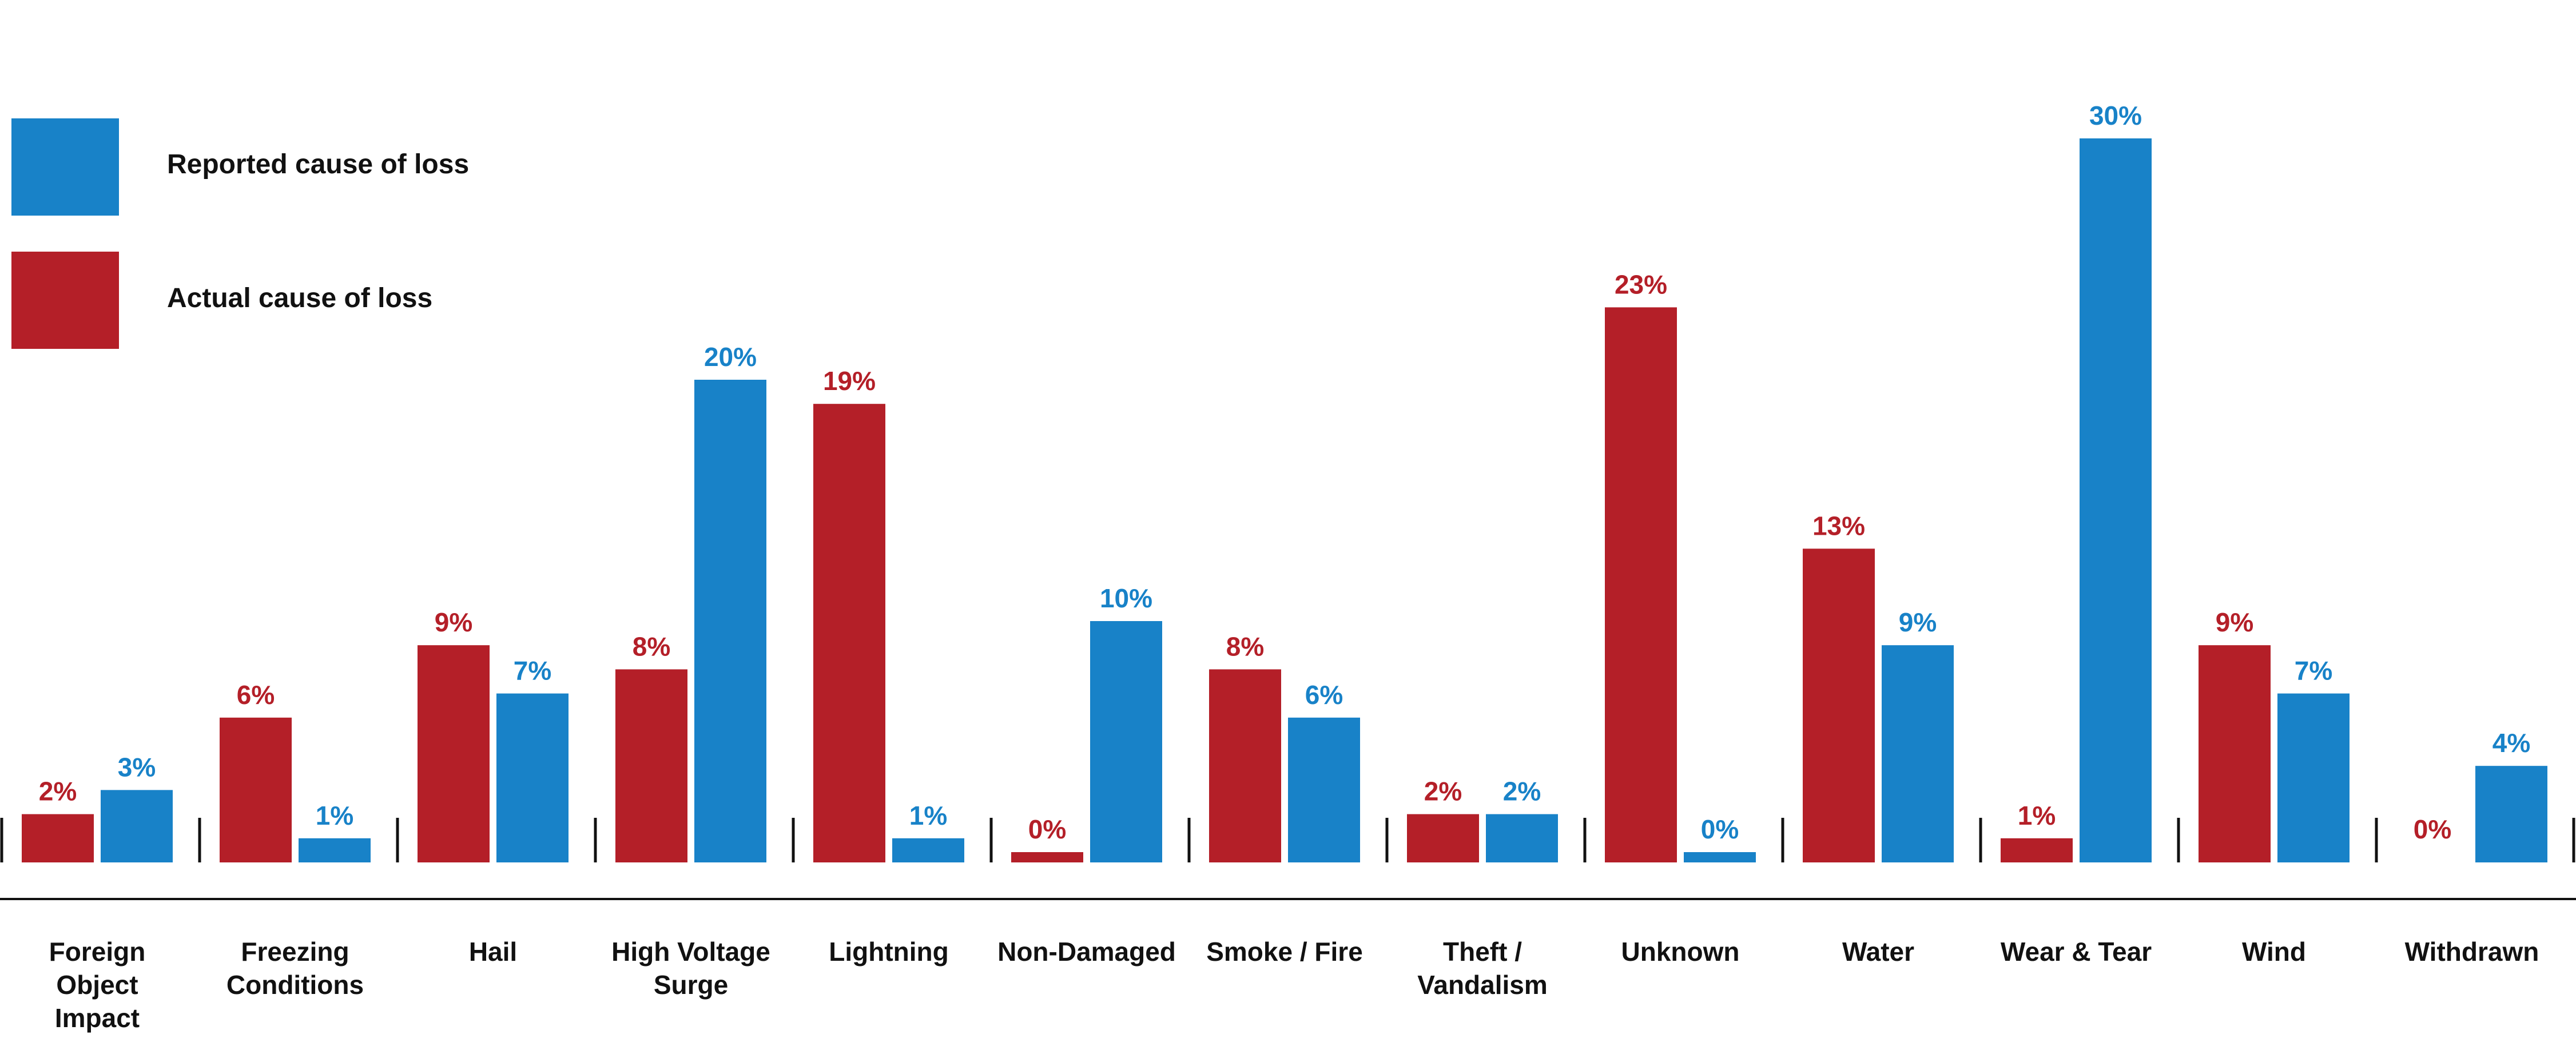  I want to click on data-label-actual: 6%, so click(256, 695).